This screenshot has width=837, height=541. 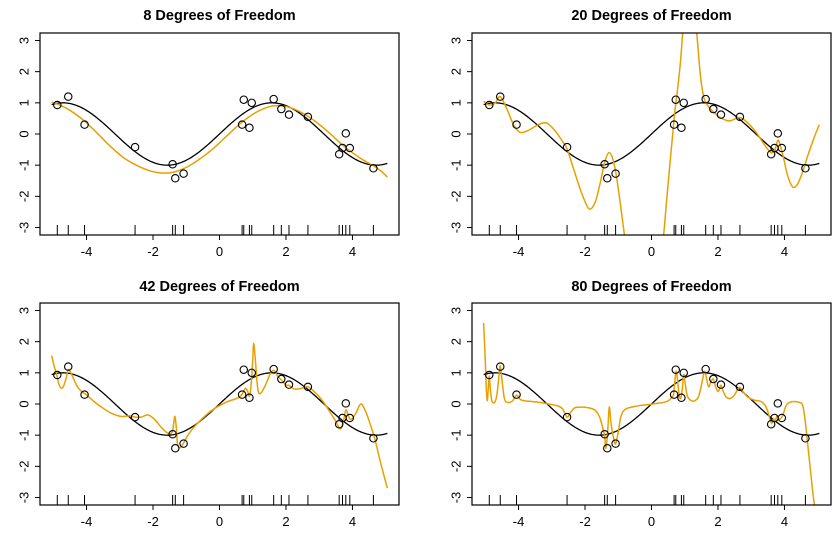 I want to click on spline-fit-curve, so click(x=649, y=413).